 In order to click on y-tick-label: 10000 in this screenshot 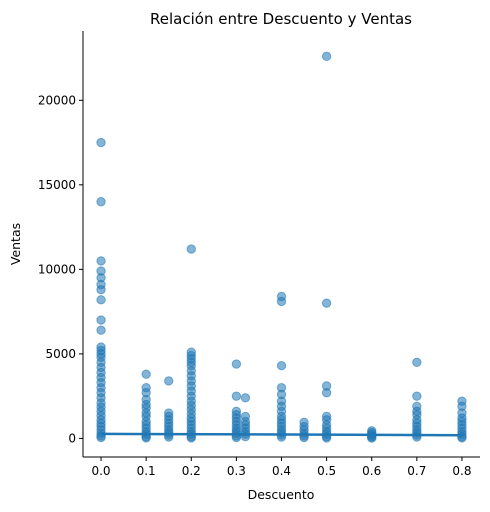, I will do `click(57, 269)`.